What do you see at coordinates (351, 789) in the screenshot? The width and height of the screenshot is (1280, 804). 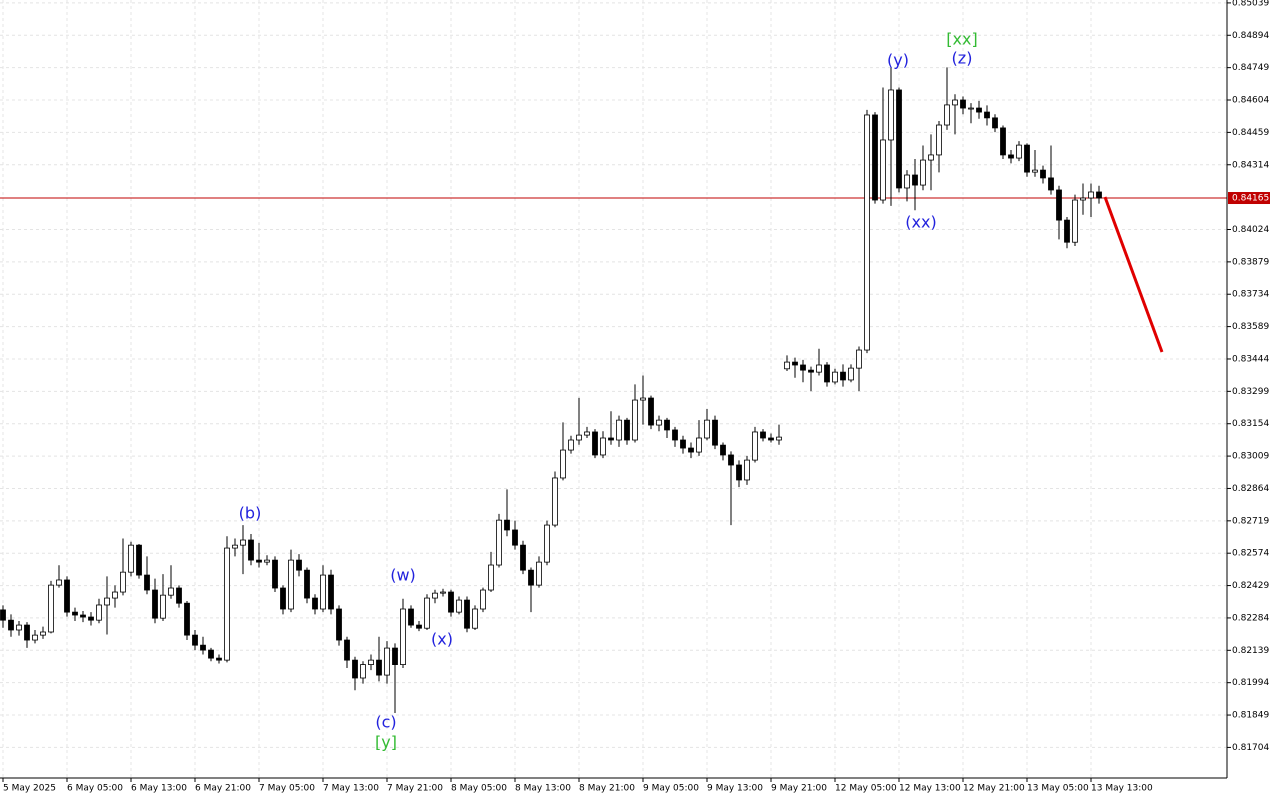 I see `x-tick-label: 7 May 13:00` at bounding box center [351, 789].